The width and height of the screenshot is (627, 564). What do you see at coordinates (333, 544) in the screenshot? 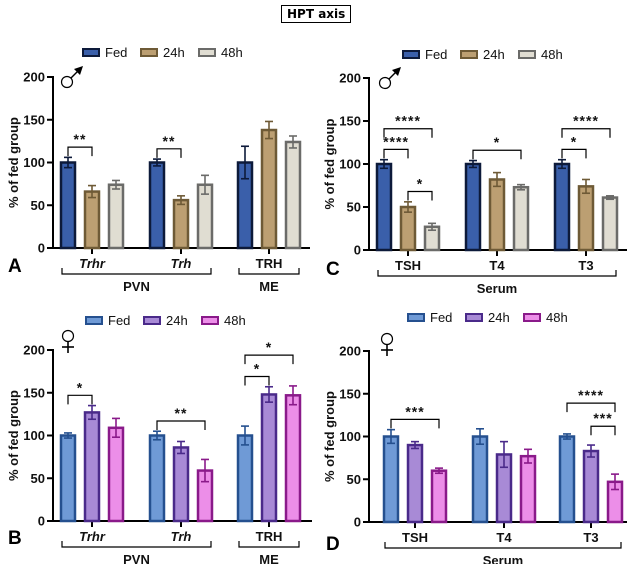
I see `panel-label-d: D` at bounding box center [333, 544].